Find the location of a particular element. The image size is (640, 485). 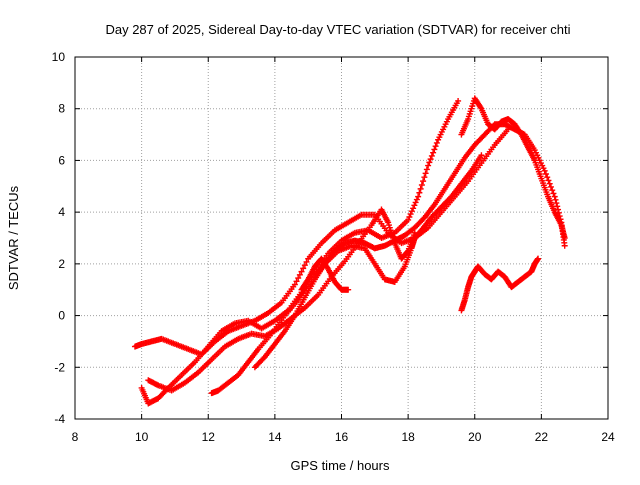

y-tick-label: 0 is located at coordinates (61, 316).